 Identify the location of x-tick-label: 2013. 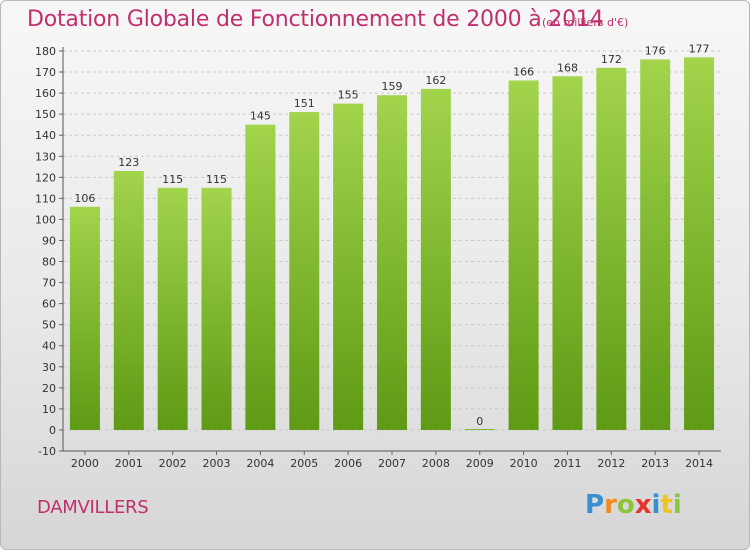
(655, 463).